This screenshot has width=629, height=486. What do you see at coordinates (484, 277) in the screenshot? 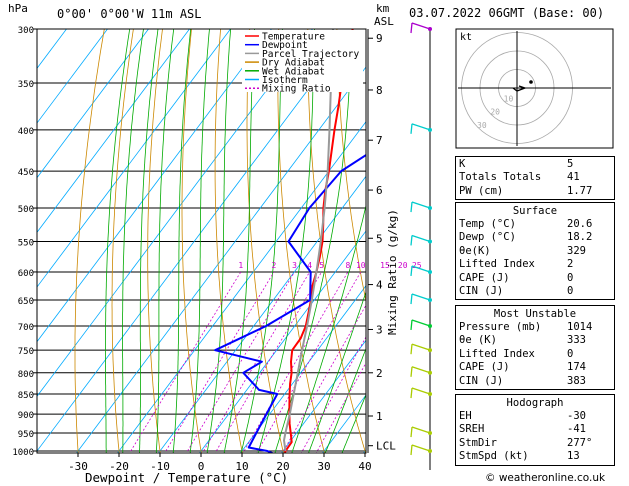
I see `surface-label: CAPE (J)` at bounding box center [484, 277].